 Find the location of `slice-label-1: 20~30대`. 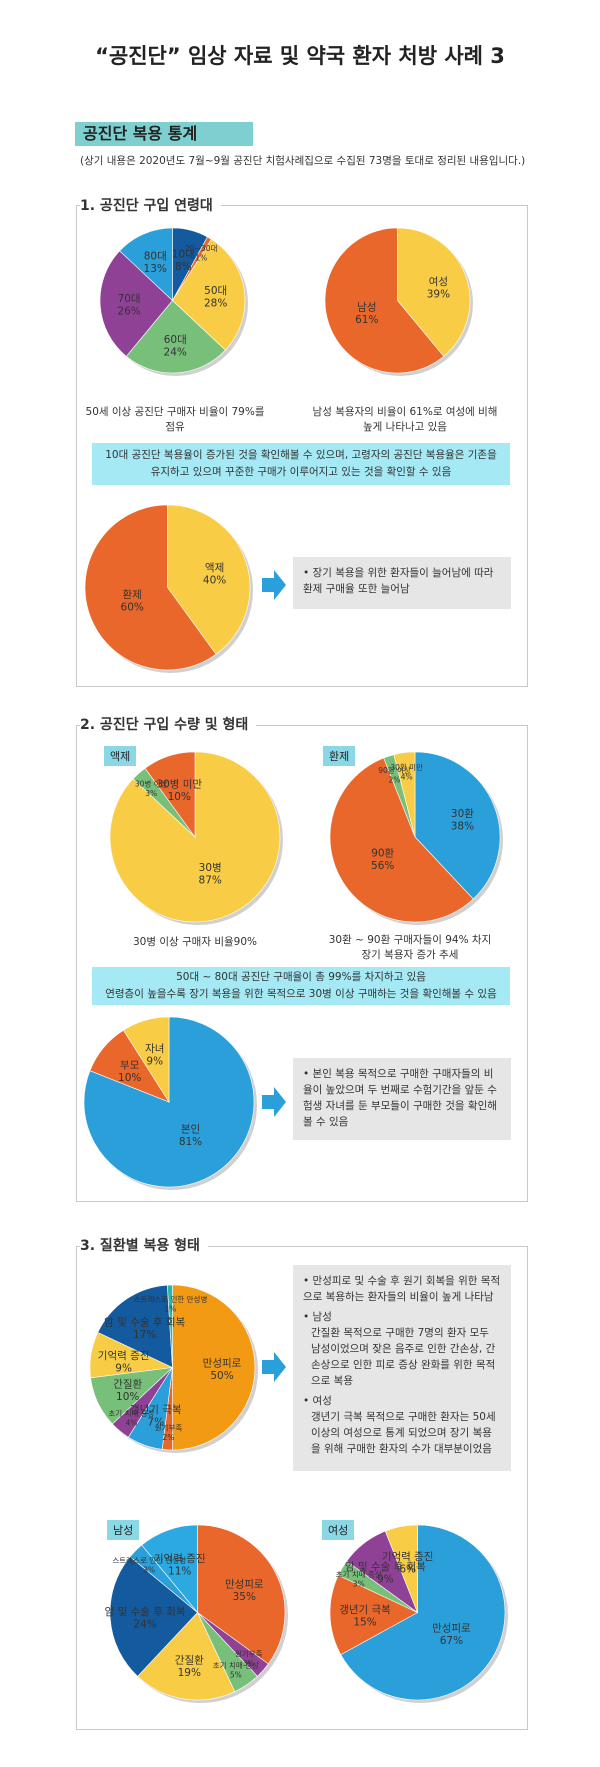

slice-label-1: 20~30대 is located at coordinates (201, 248).